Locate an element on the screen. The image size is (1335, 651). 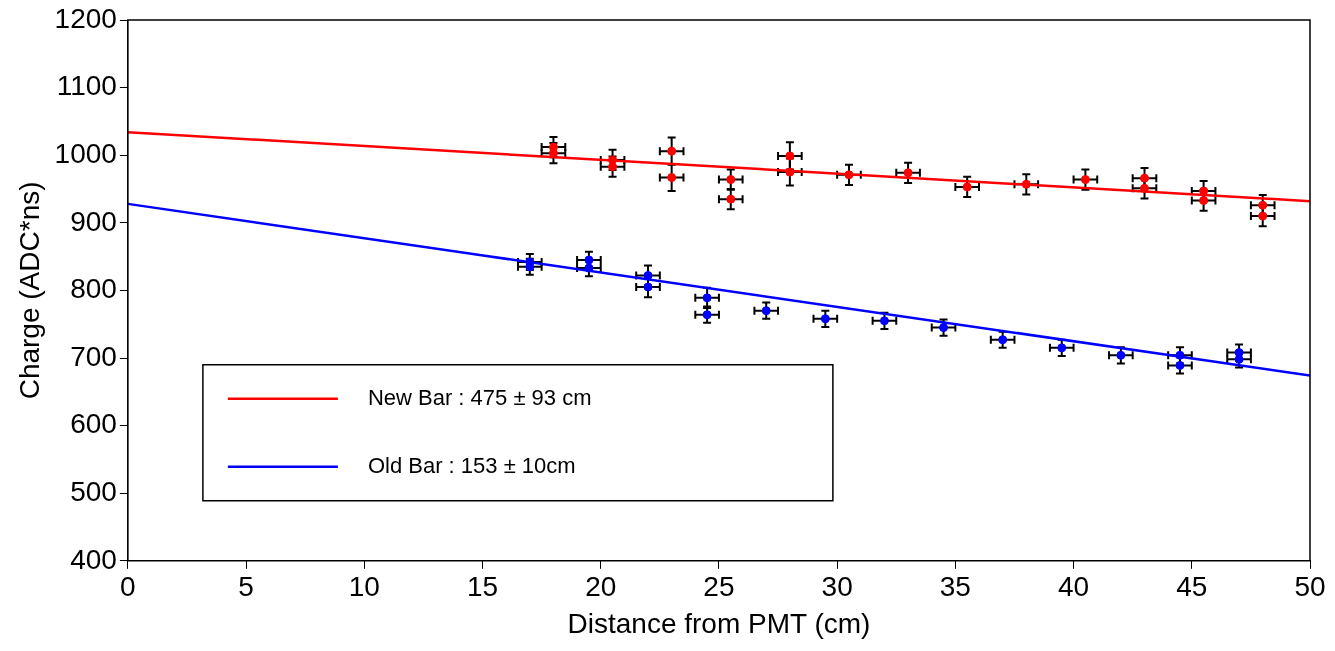
x-tick-label: 50 is located at coordinates (1310, 587).